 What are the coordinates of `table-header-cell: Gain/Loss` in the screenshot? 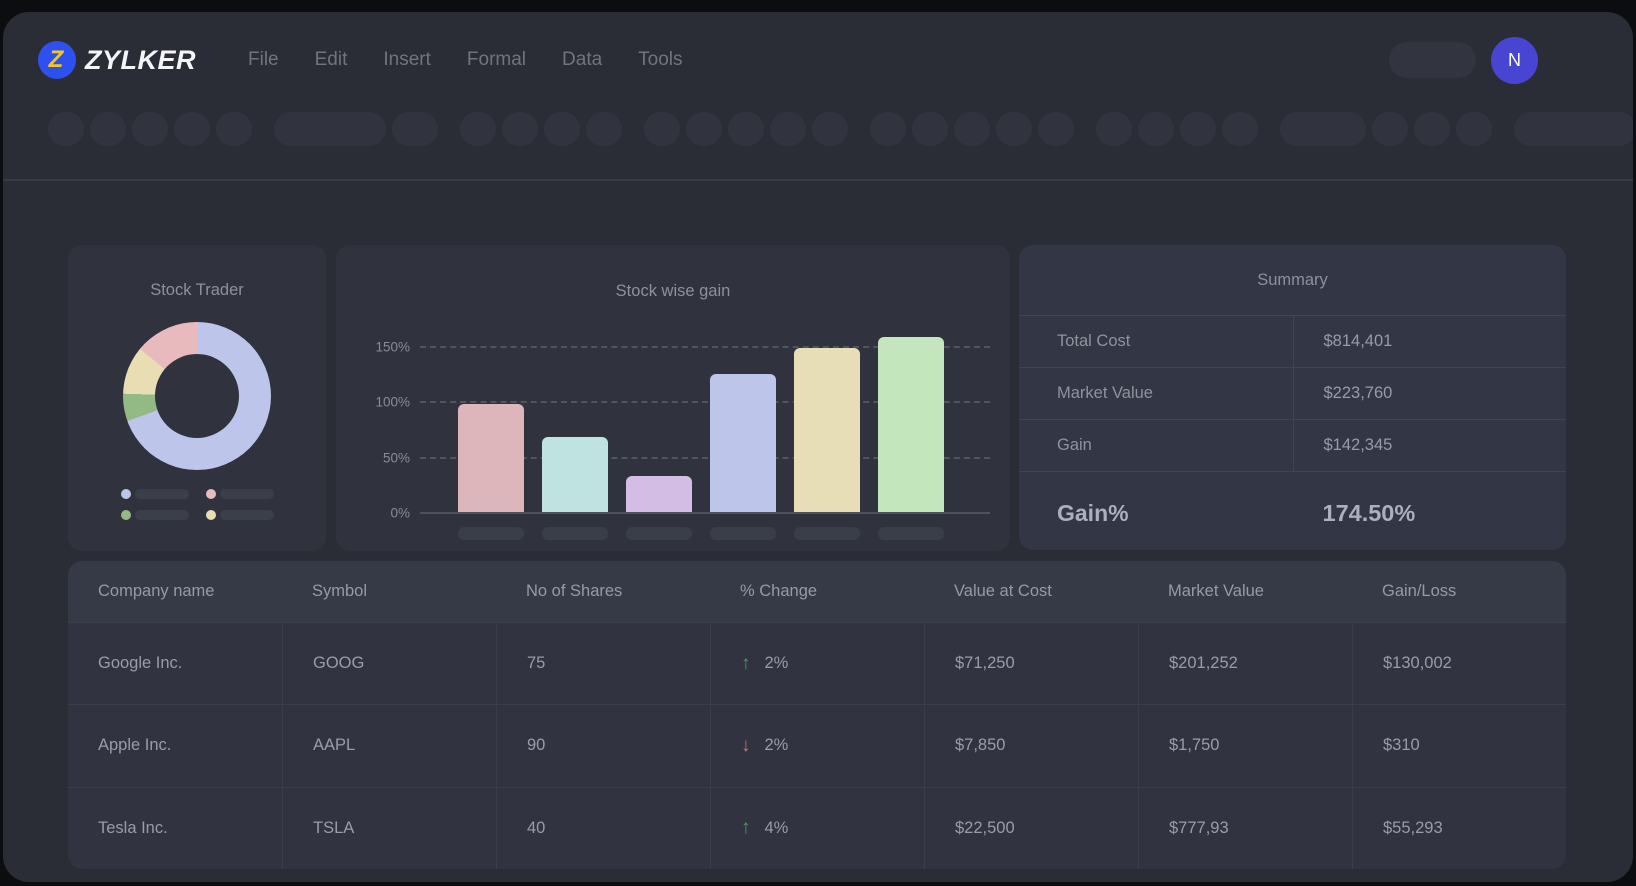 It's located at (1419, 591).